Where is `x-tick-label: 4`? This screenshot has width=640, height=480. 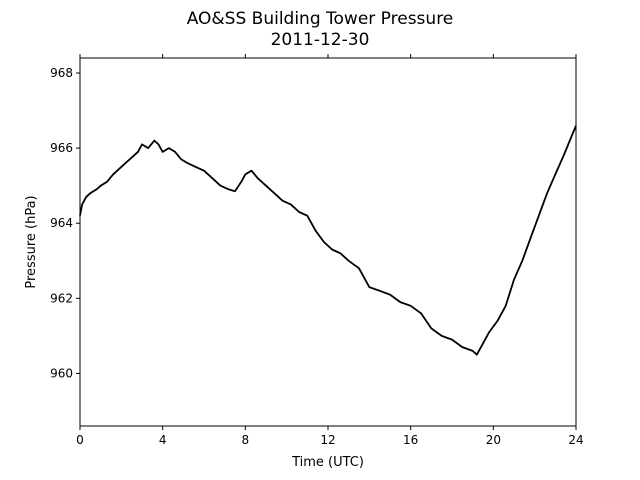 x-tick-label: 4 is located at coordinates (163, 440).